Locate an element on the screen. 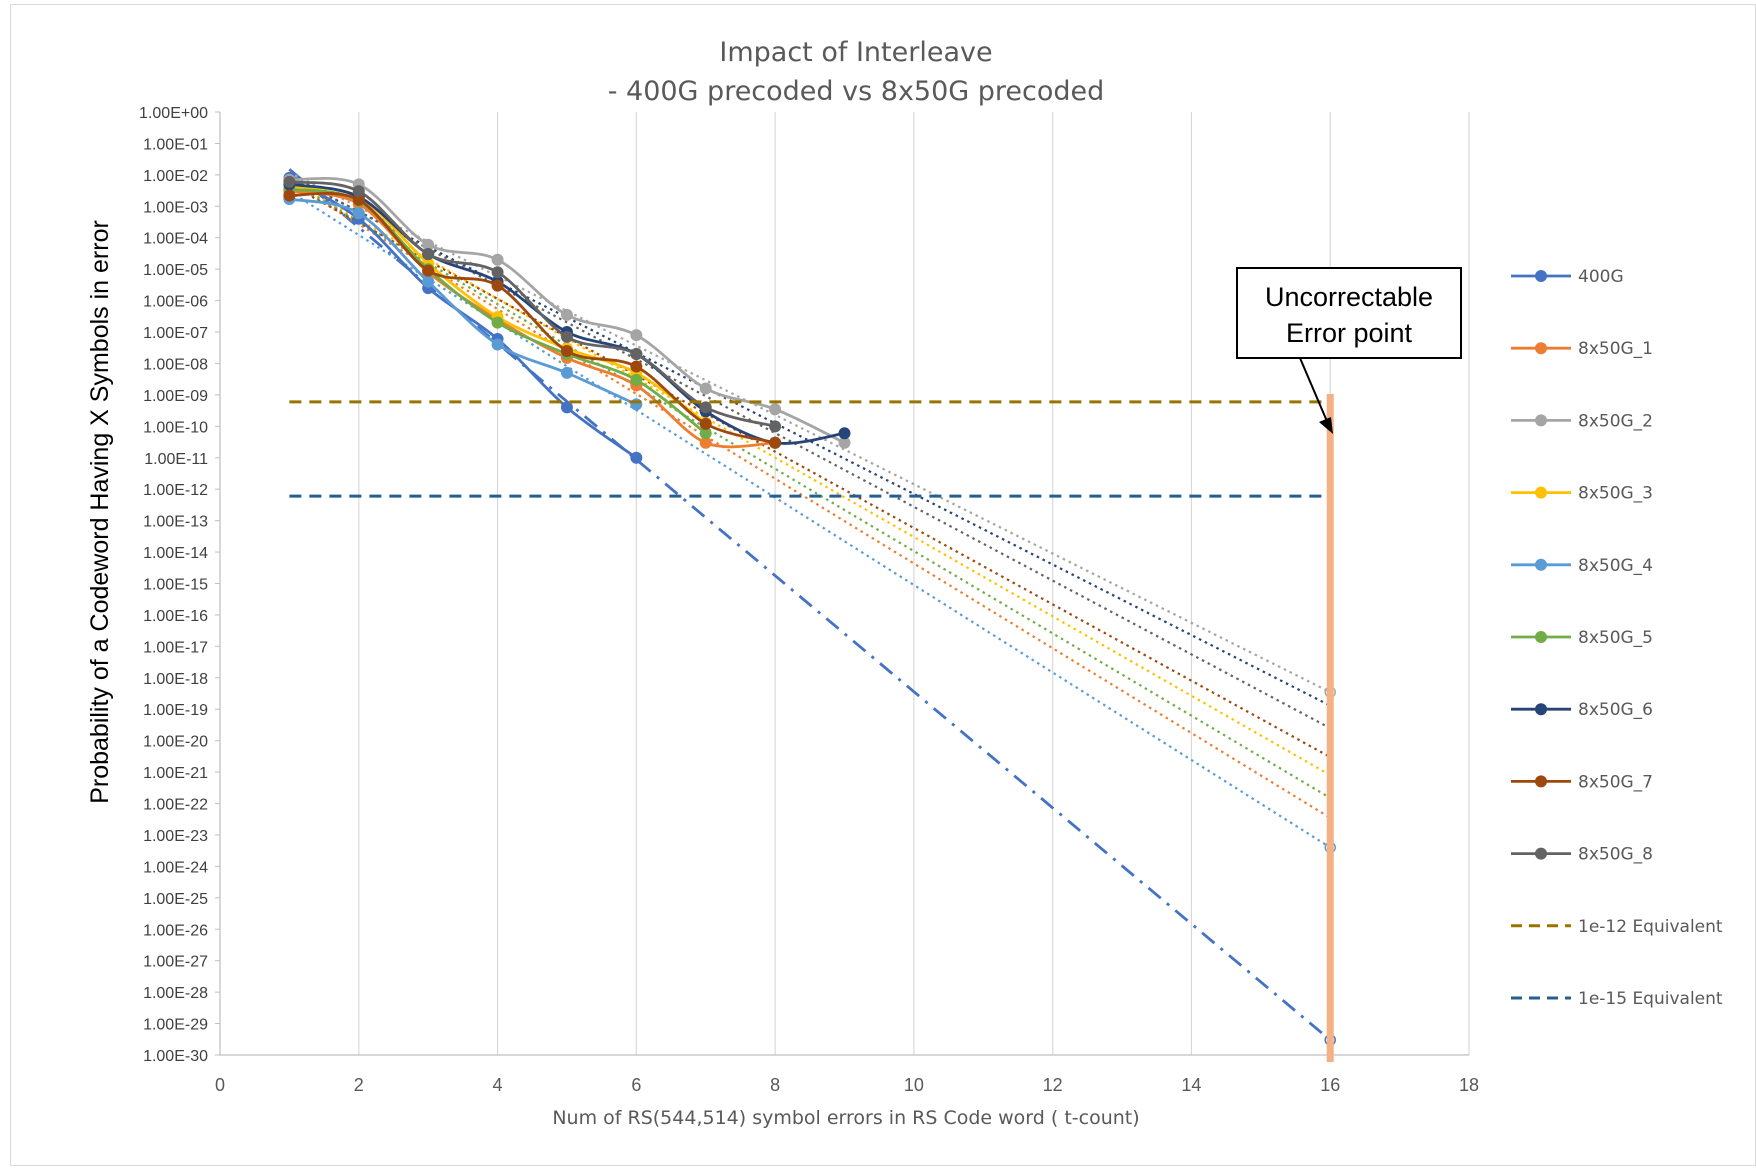  y-tick-label: 1.00E-25 is located at coordinates (175, 899).